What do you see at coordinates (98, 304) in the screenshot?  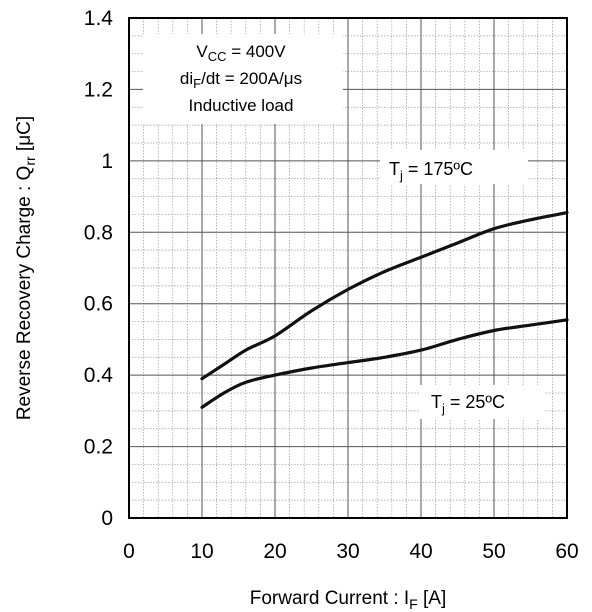 I see `y-tick-label: 0.6` at bounding box center [98, 304].